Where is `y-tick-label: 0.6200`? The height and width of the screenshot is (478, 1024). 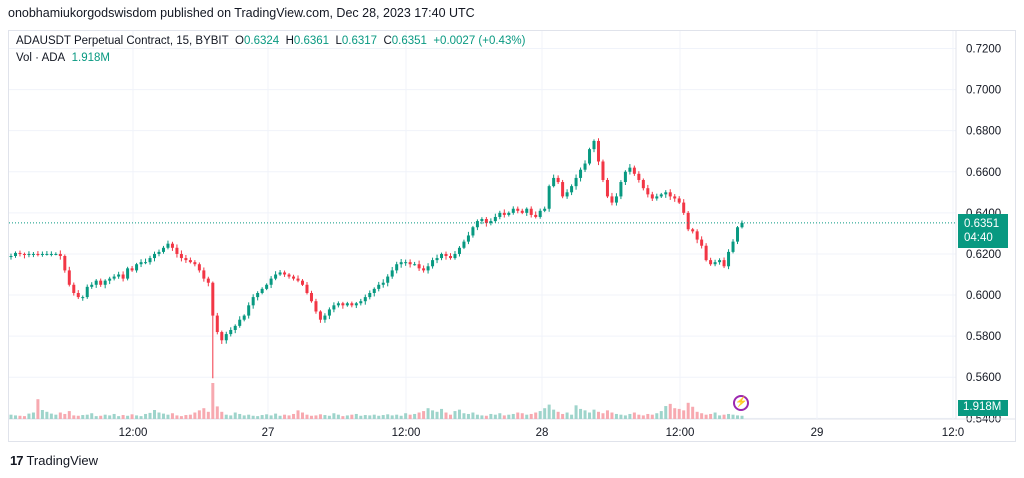 y-tick-label: 0.6200 is located at coordinates (983, 255).